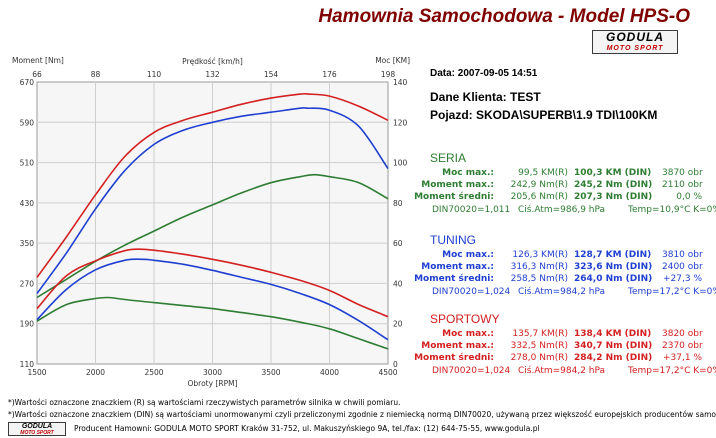 The image size is (716, 438). What do you see at coordinates (682, 185) in the screenshot?
I see `result-rpm: 2110 obr` at bounding box center [682, 185].